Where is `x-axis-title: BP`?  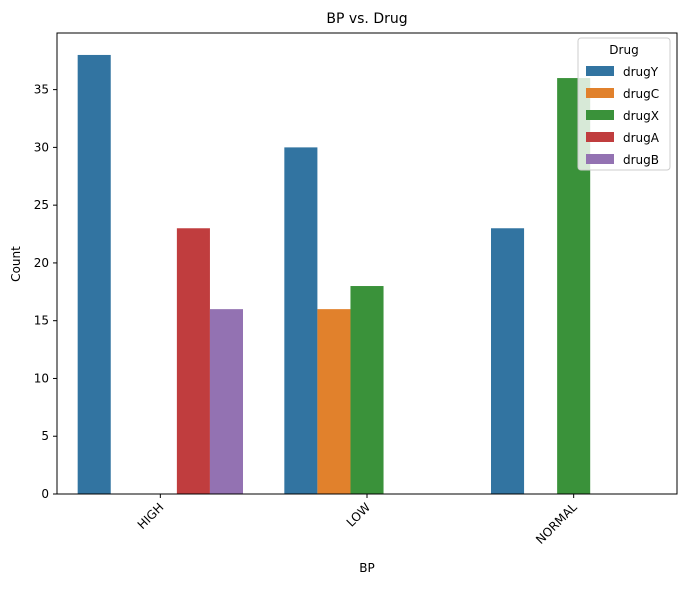
x-axis-title: BP is located at coordinates (366, 568).